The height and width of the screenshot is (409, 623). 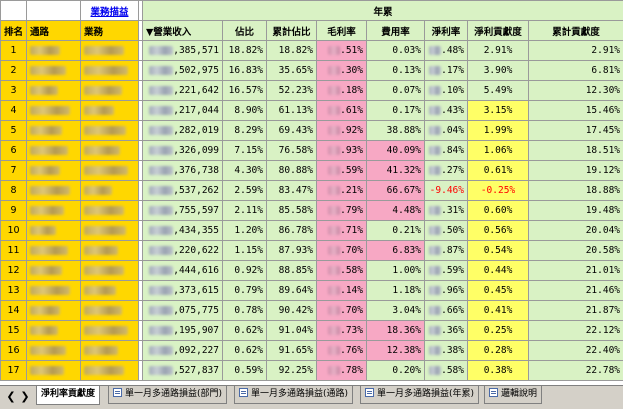 What do you see at coordinates (498, 350) in the screenshot?
I see `net-contrib-cell: 0.28%` at bounding box center [498, 350].